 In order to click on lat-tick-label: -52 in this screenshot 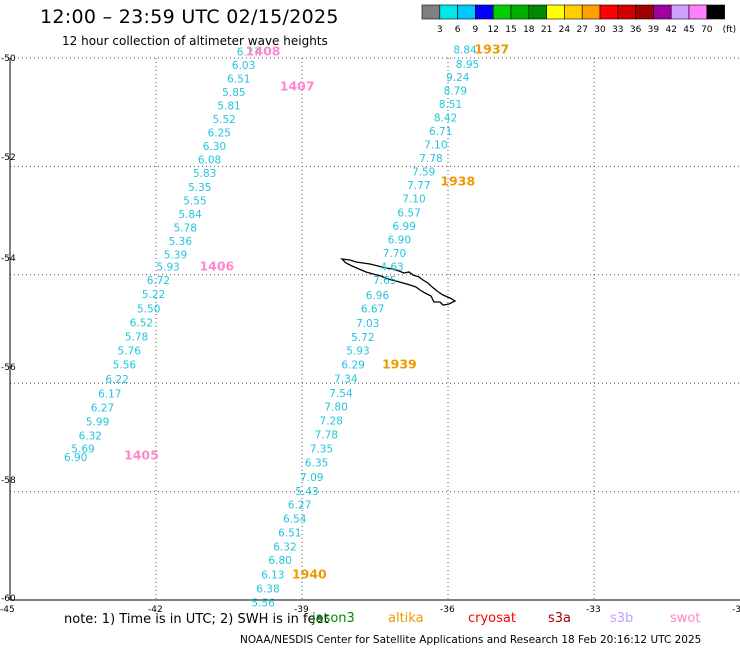, I will do `click(8, 158)`.